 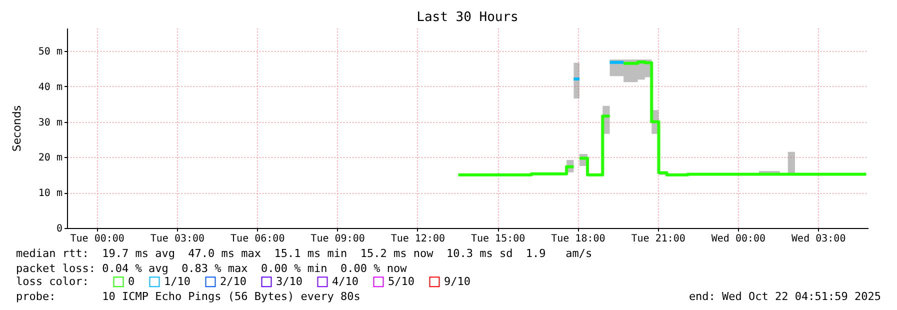 I want to click on legend-label: 2/10, so click(x=233, y=281).